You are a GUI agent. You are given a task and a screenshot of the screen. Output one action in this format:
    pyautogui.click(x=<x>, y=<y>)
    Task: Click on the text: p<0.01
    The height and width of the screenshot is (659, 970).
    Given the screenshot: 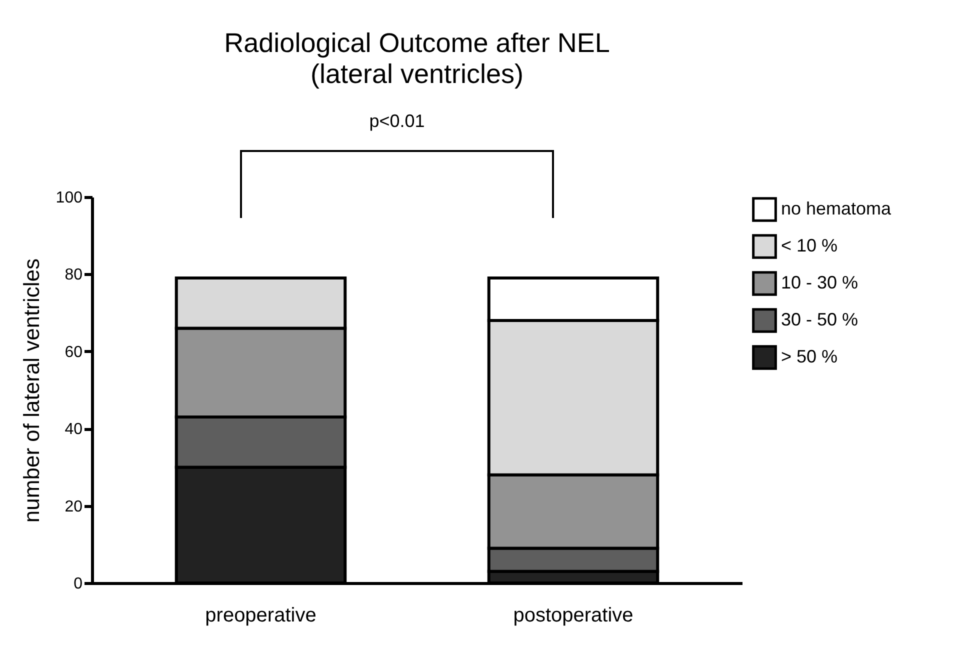 What is the action you would take?
    pyautogui.click(x=397, y=121)
    